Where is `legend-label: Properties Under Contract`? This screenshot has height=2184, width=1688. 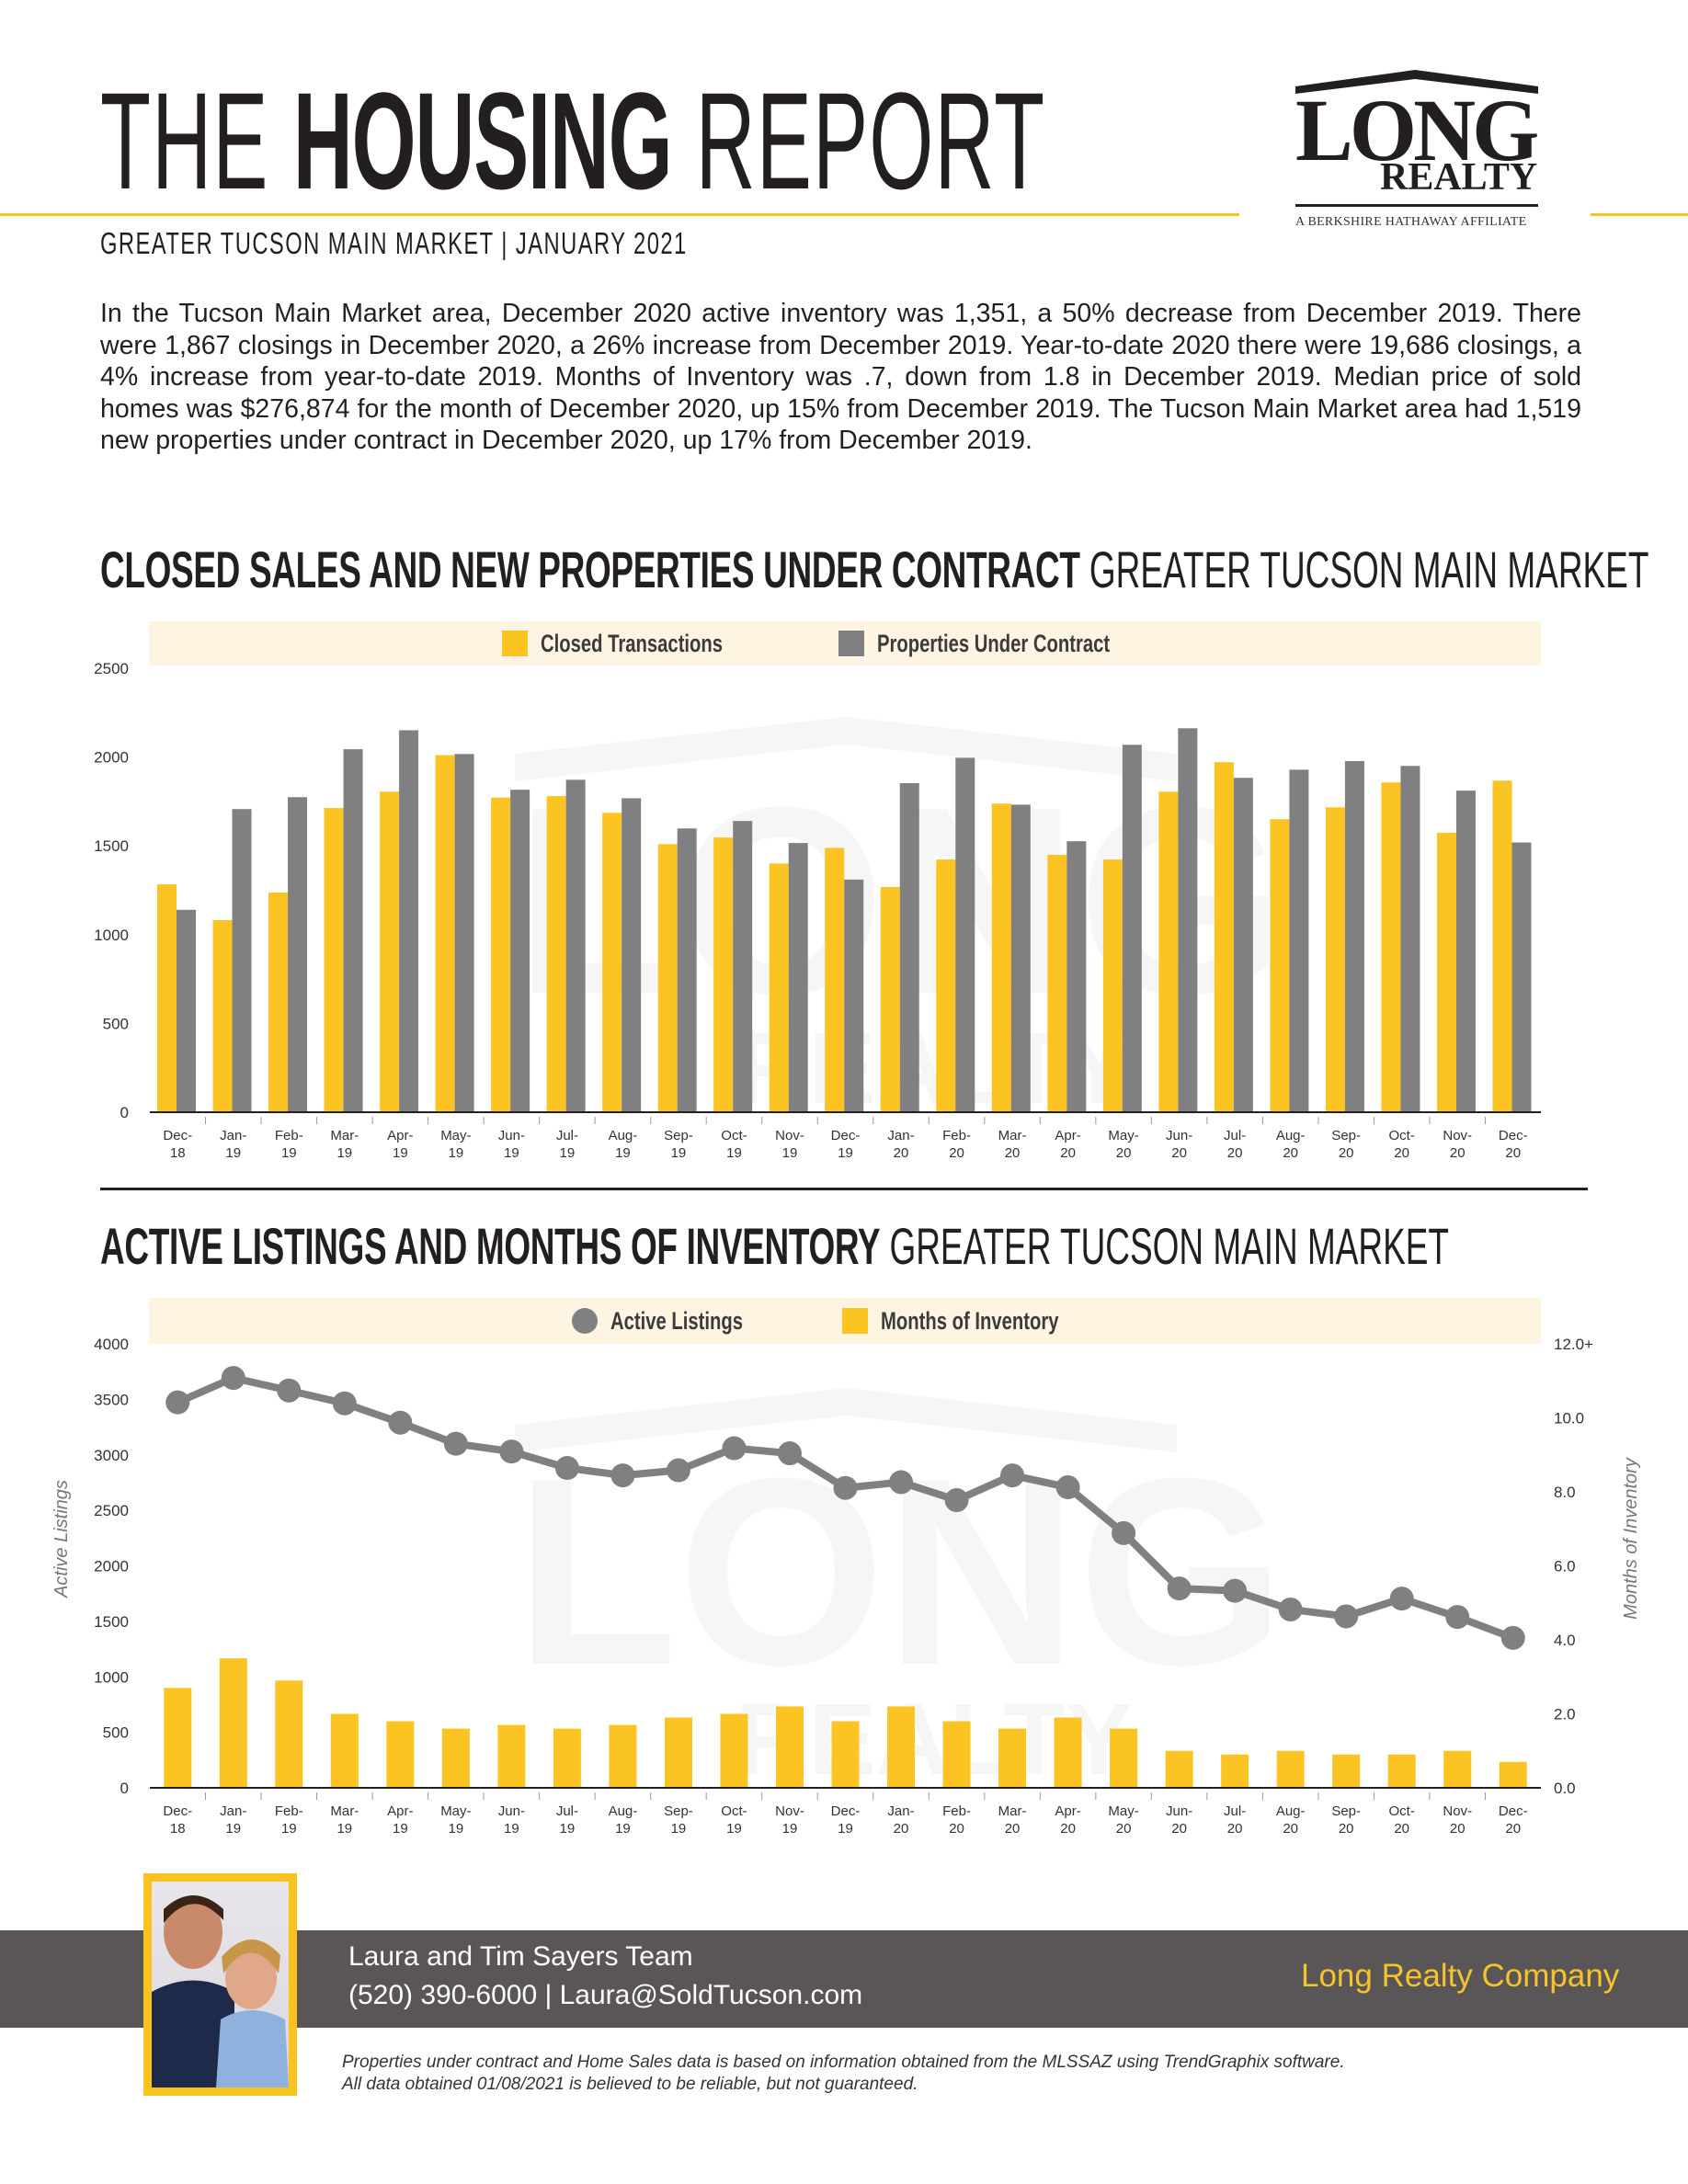
legend-label: Properties Under Contract is located at coordinates (994, 643).